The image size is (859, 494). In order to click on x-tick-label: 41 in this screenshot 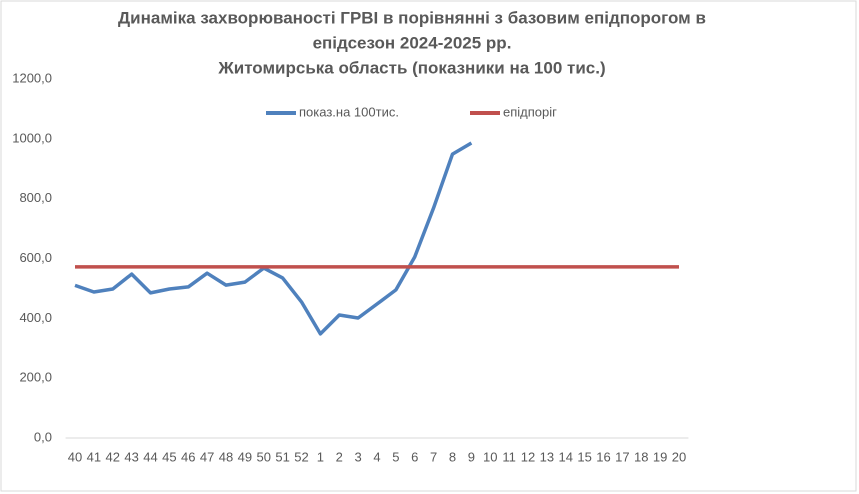, I will do `click(94, 456)`.